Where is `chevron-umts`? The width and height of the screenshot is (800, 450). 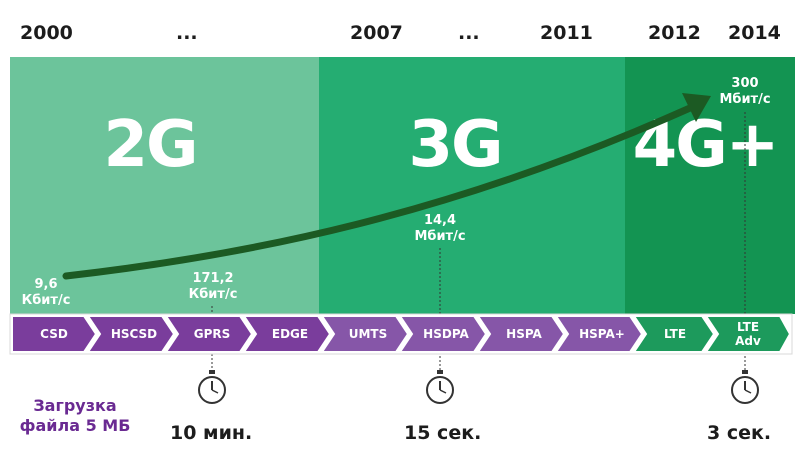 chevron-umts is located at coordinates (365, 334).